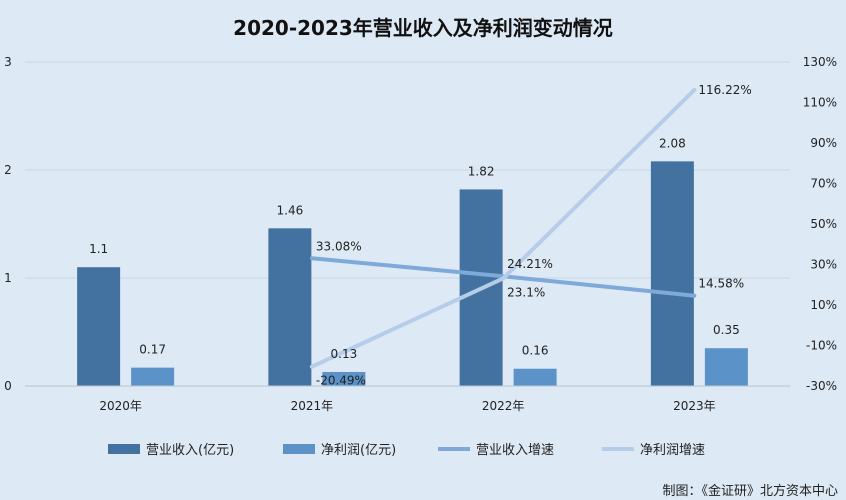 The width and height of the screenshot is (846, 500). I want to click on legend-label: 净利润(亿元), so click(358, 450).